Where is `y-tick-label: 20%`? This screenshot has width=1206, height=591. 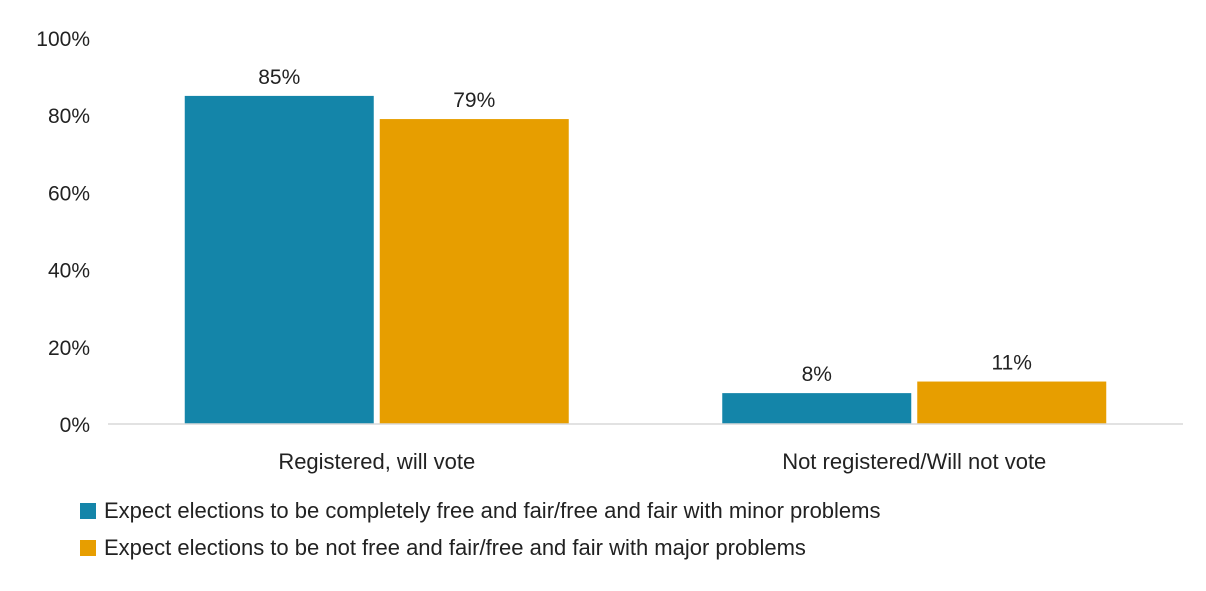
y-tick-label: 20% is located at coordinates (69, 348).